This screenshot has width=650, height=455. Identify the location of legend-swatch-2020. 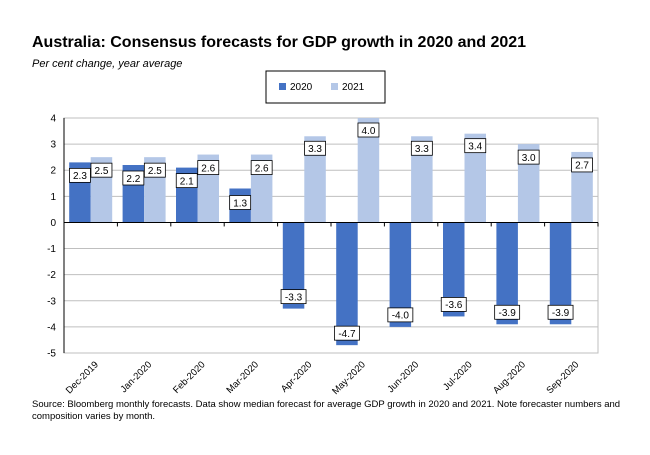
(282, 86).